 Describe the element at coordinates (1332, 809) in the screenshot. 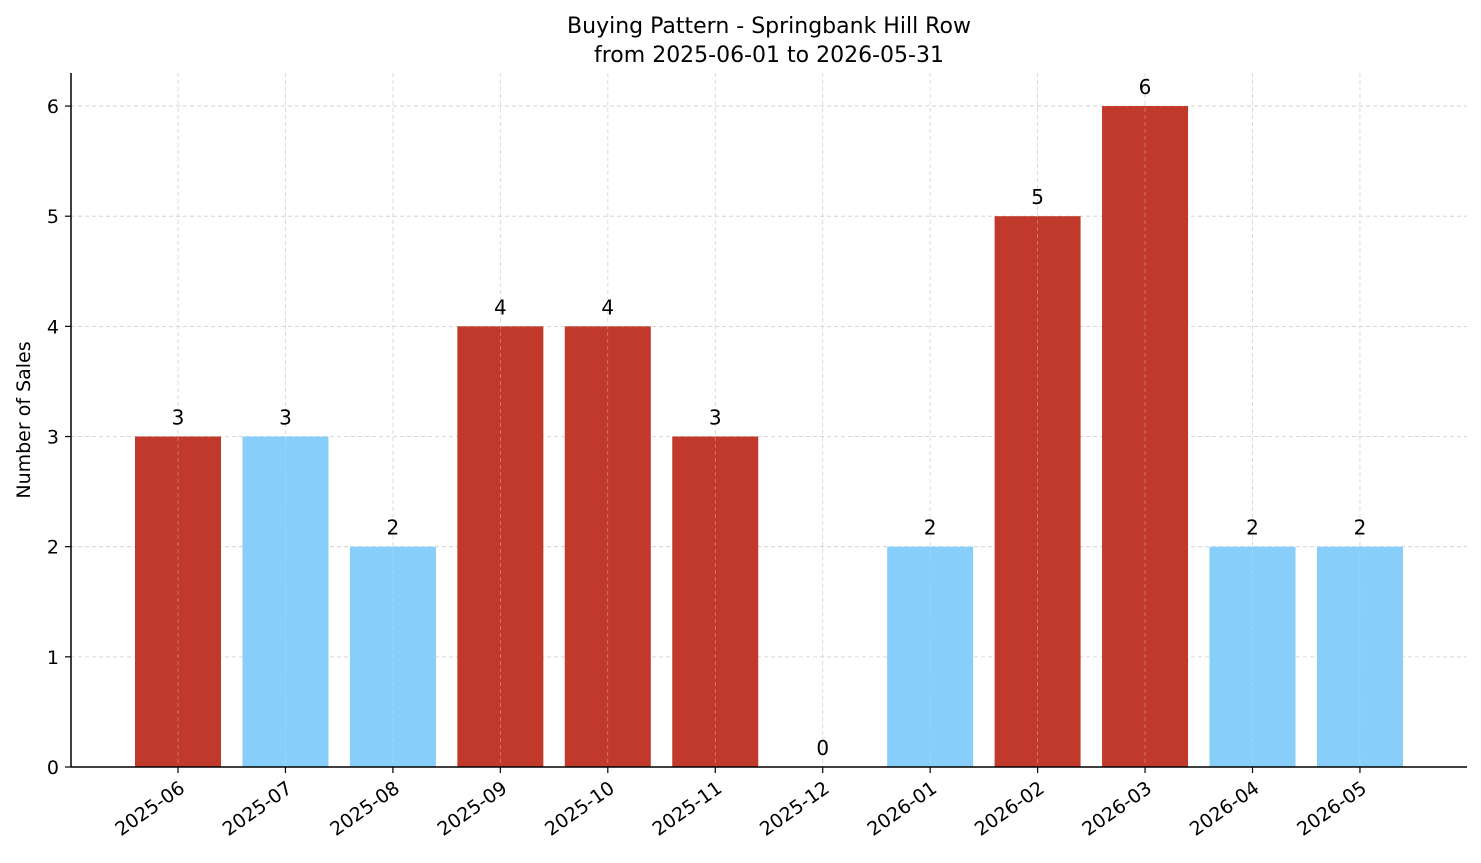

I see `x-tick-label: 2026-05` at that location.